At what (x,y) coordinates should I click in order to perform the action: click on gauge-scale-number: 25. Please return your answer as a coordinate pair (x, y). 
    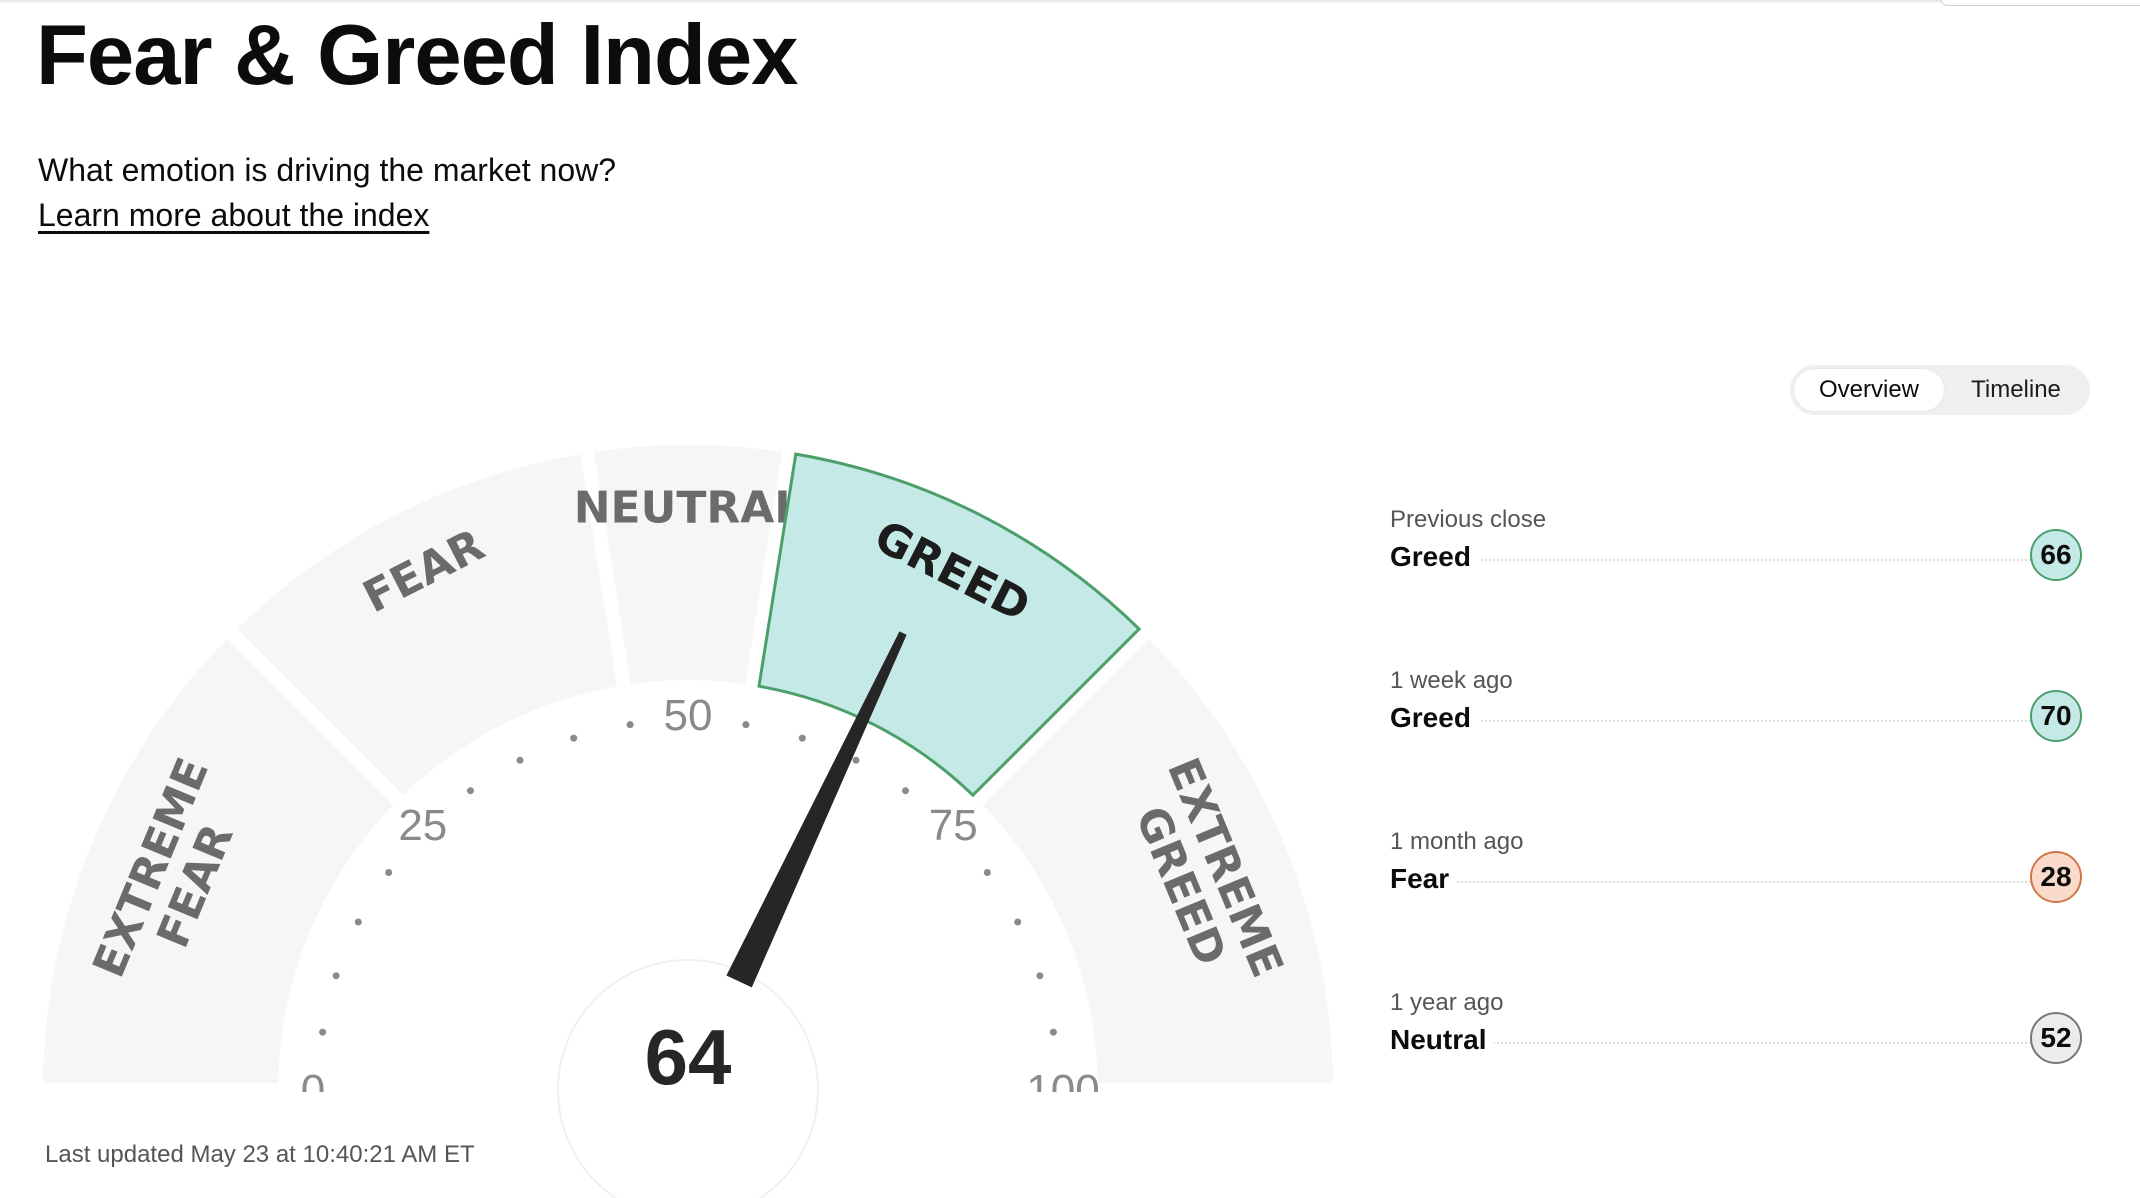
    Looking at the image, I should click on (422, 825).